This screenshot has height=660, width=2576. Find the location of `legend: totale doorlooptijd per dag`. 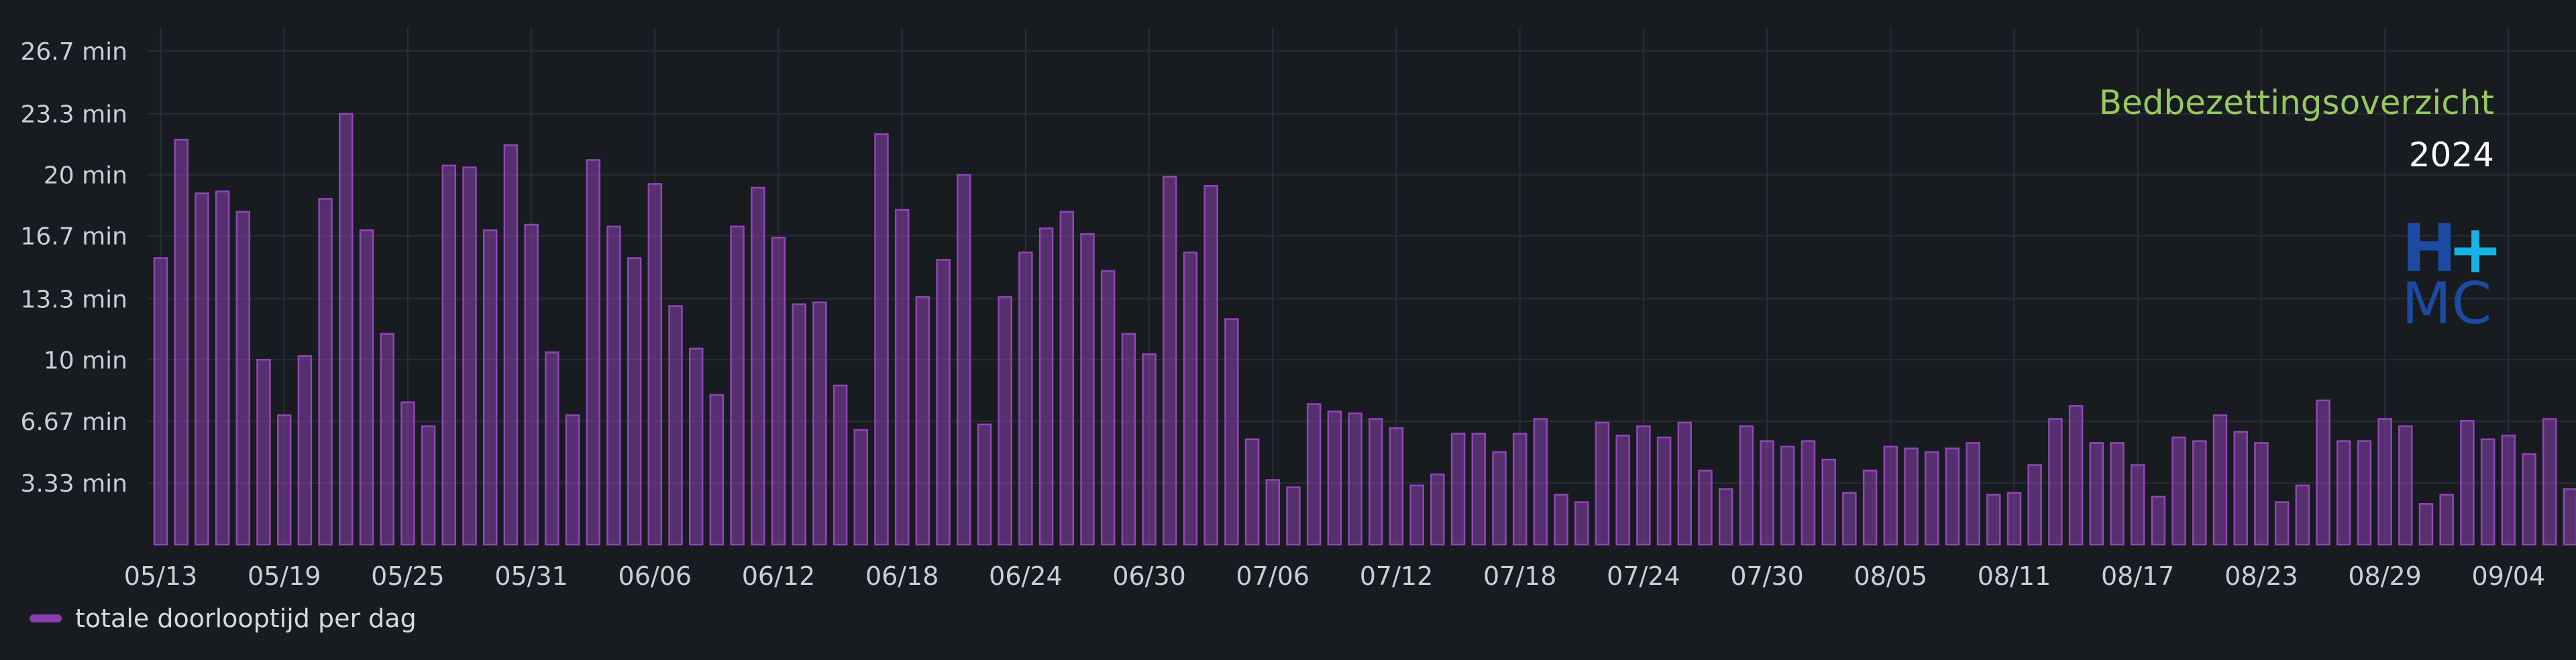

legend: totale doorlooptijd per dag is located at coordinates (223, 618).